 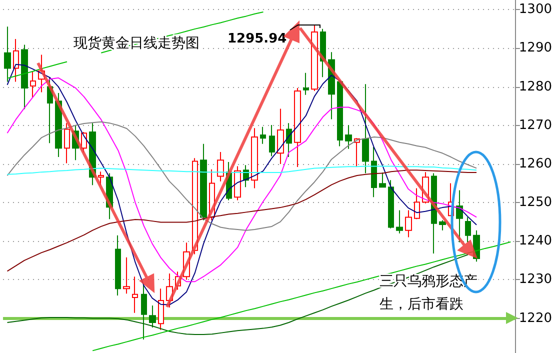 I want to click on y-tick-label: 1270, so click(x=535, y=125).